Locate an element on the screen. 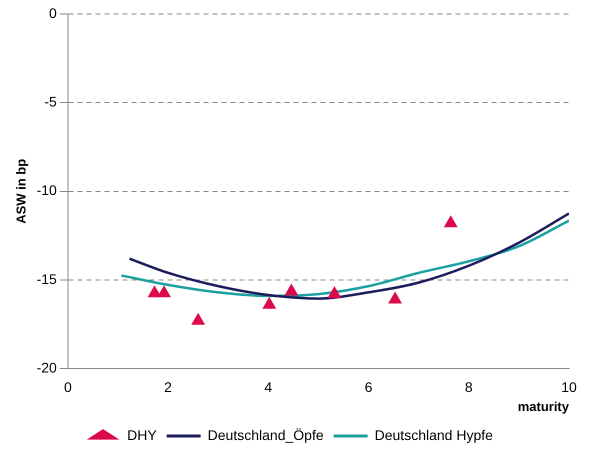  legend-label: Deutschland_Öpfe is located at coordinates (266, 434).